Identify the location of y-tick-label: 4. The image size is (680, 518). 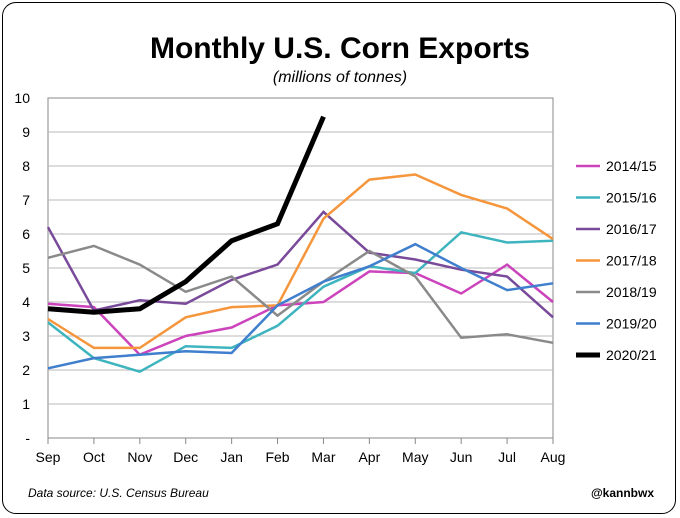
(26, 302).